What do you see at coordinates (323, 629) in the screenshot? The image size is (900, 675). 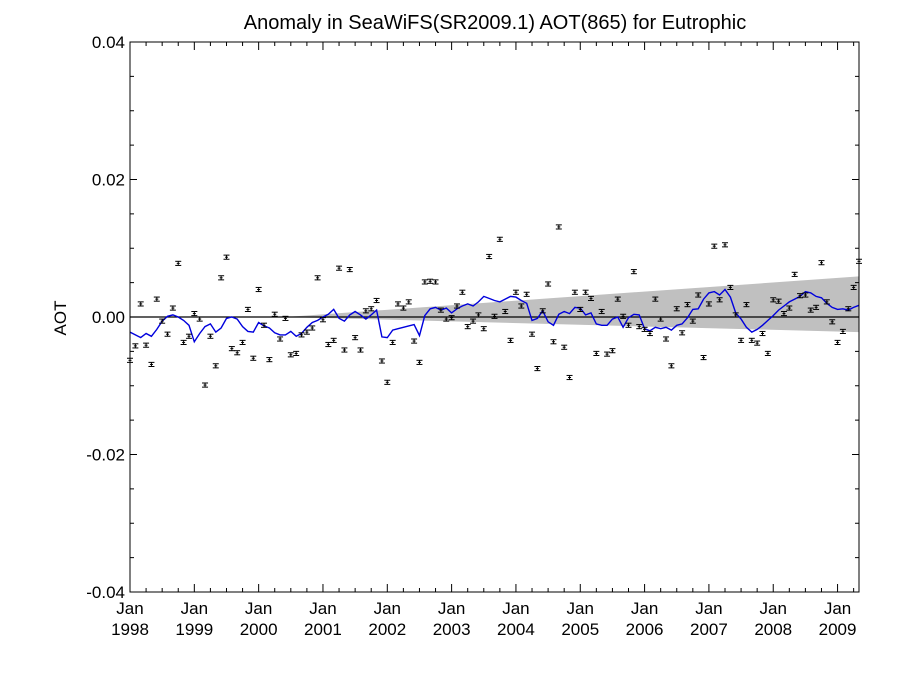 I see `x-tick-label-year: 2001` at bounding box center [323, 629].